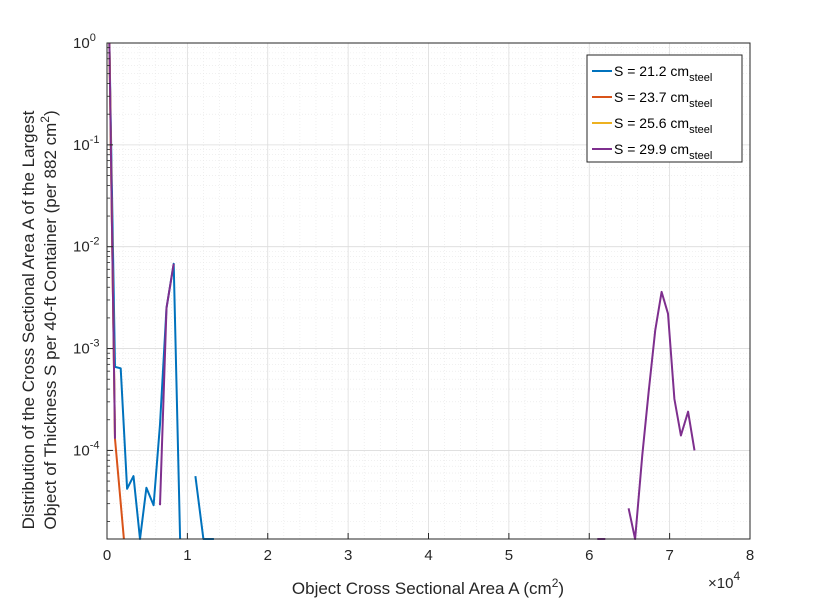  I want to click on x-tick-label: 7, so click(669, 555).